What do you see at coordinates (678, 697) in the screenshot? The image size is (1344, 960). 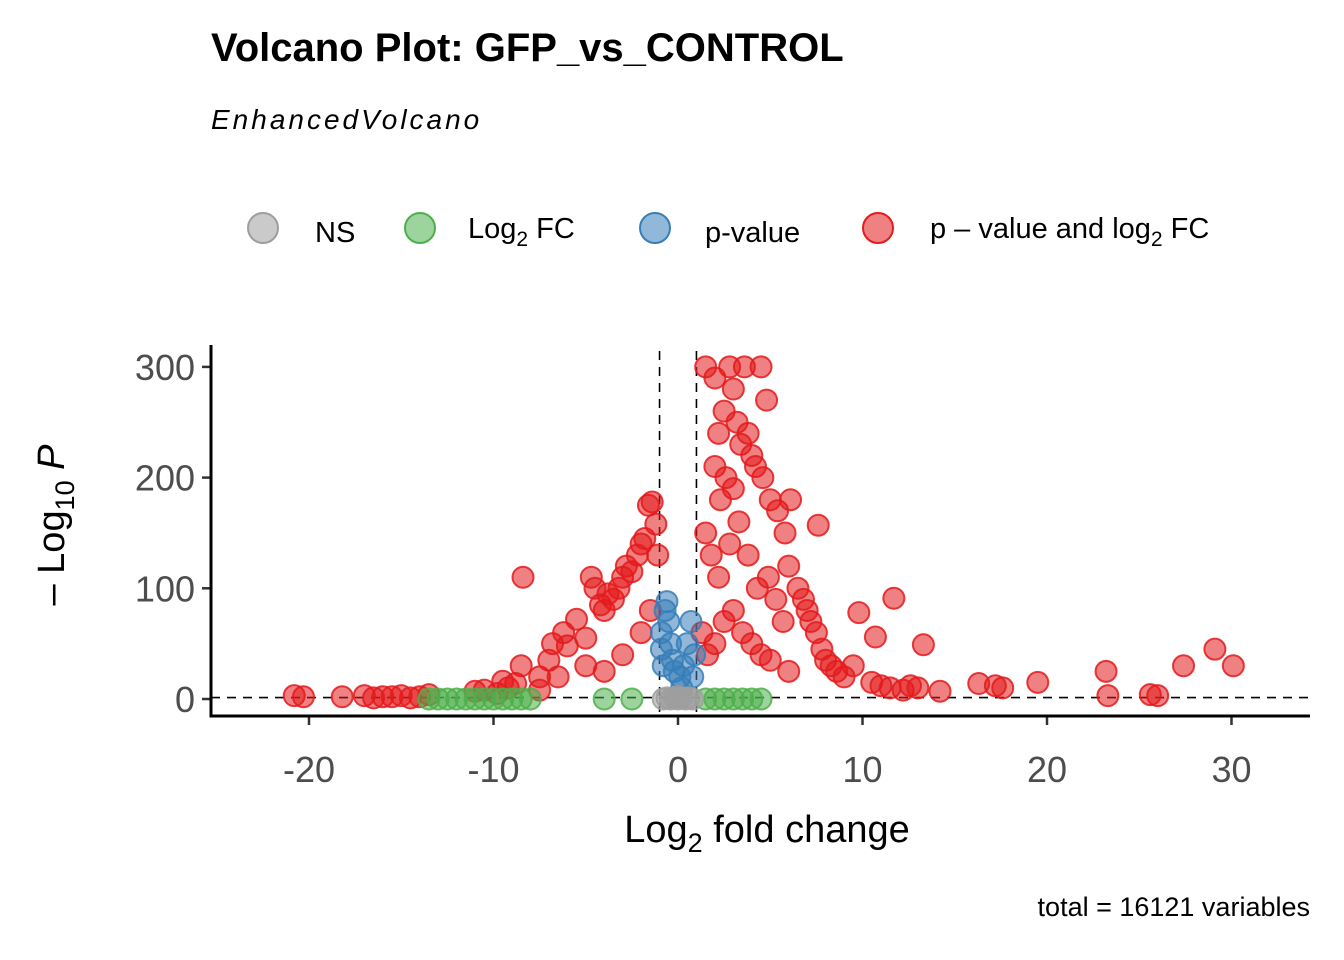 I see `point-ns` at bounding box center [678, 697].